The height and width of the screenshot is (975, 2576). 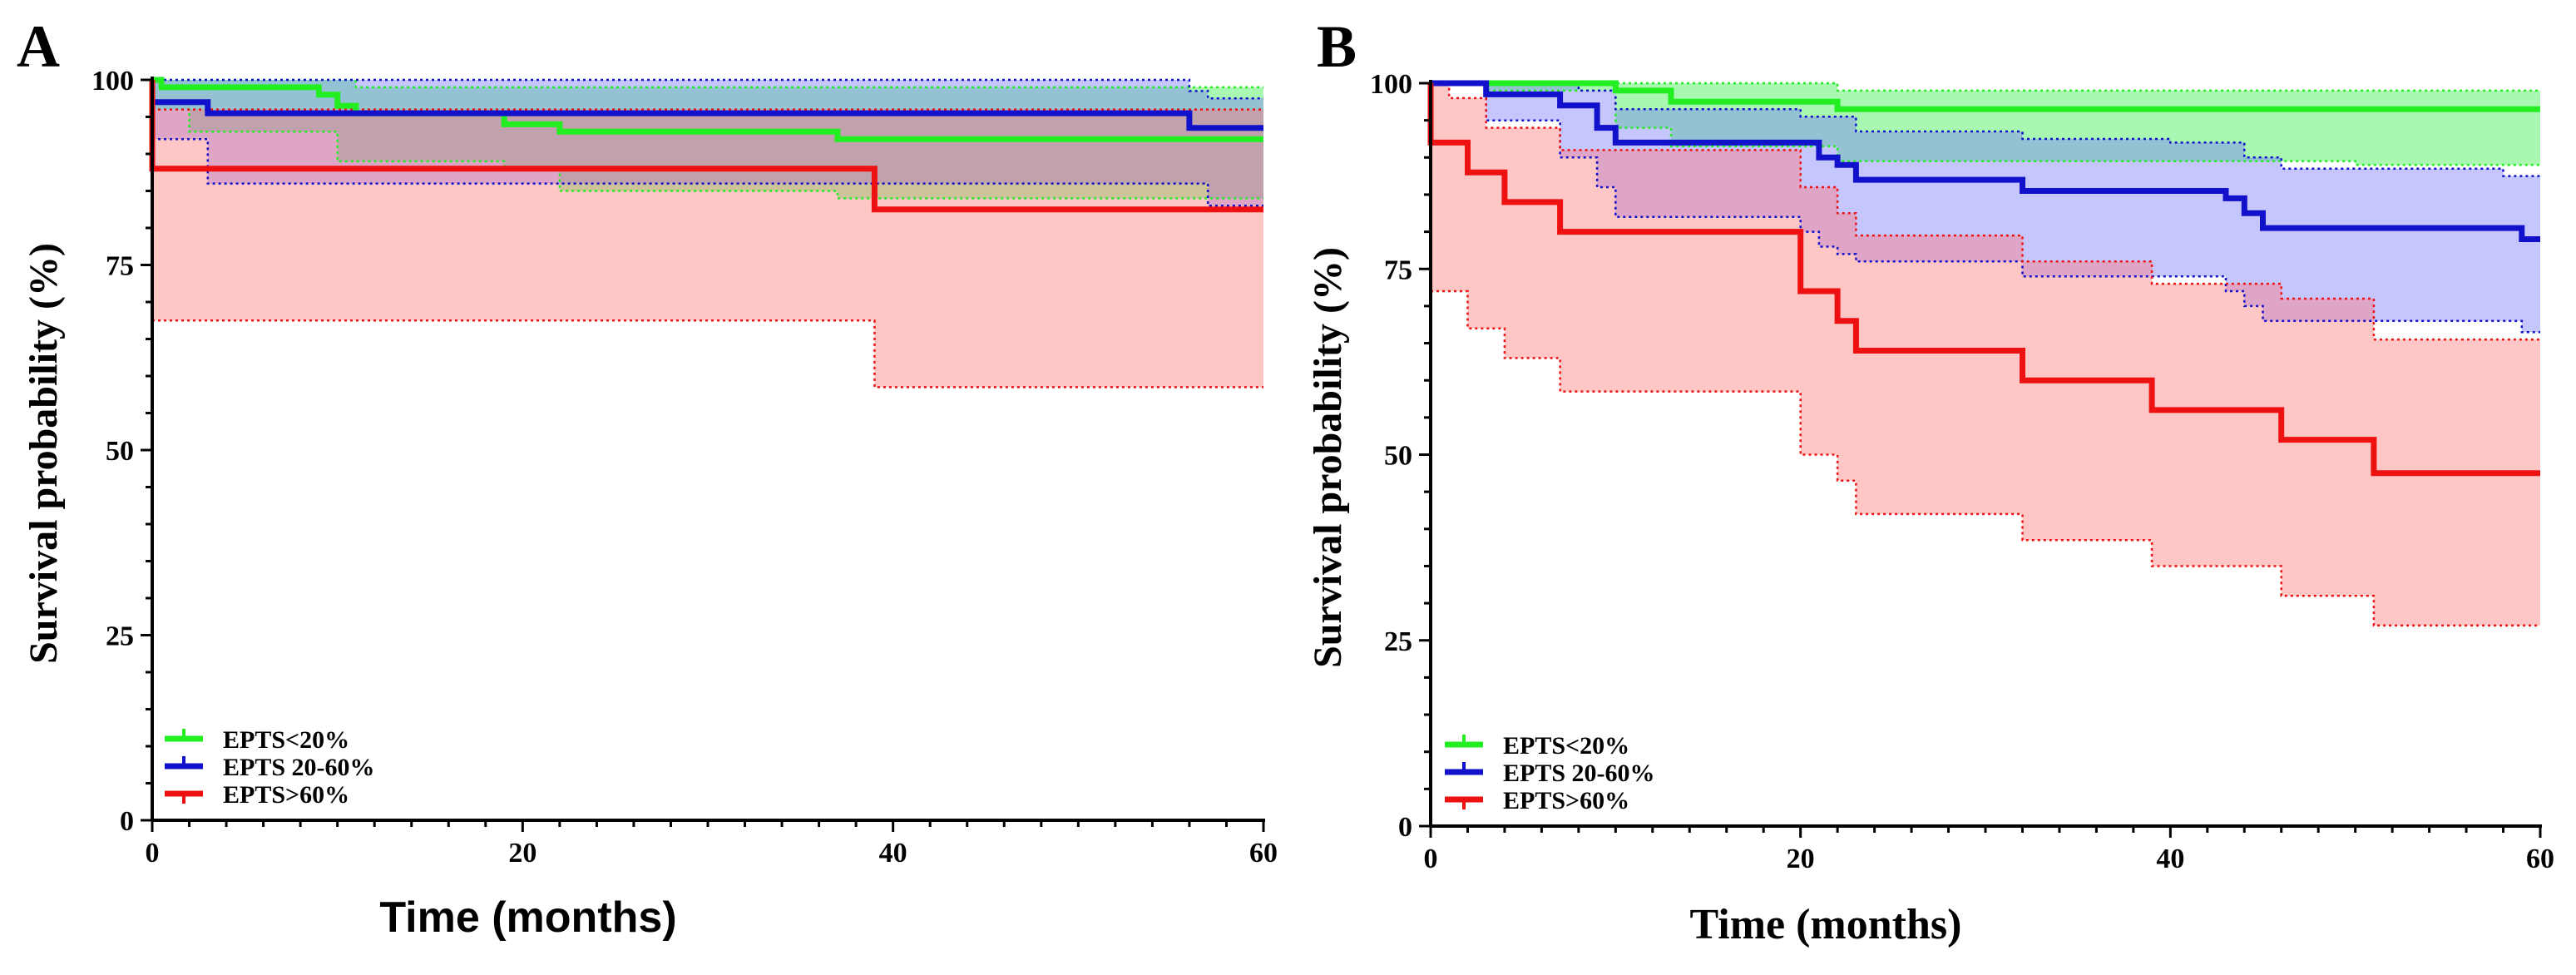 I want to click on panel-a-x-title: Time (months), so click(x=527, y=918).